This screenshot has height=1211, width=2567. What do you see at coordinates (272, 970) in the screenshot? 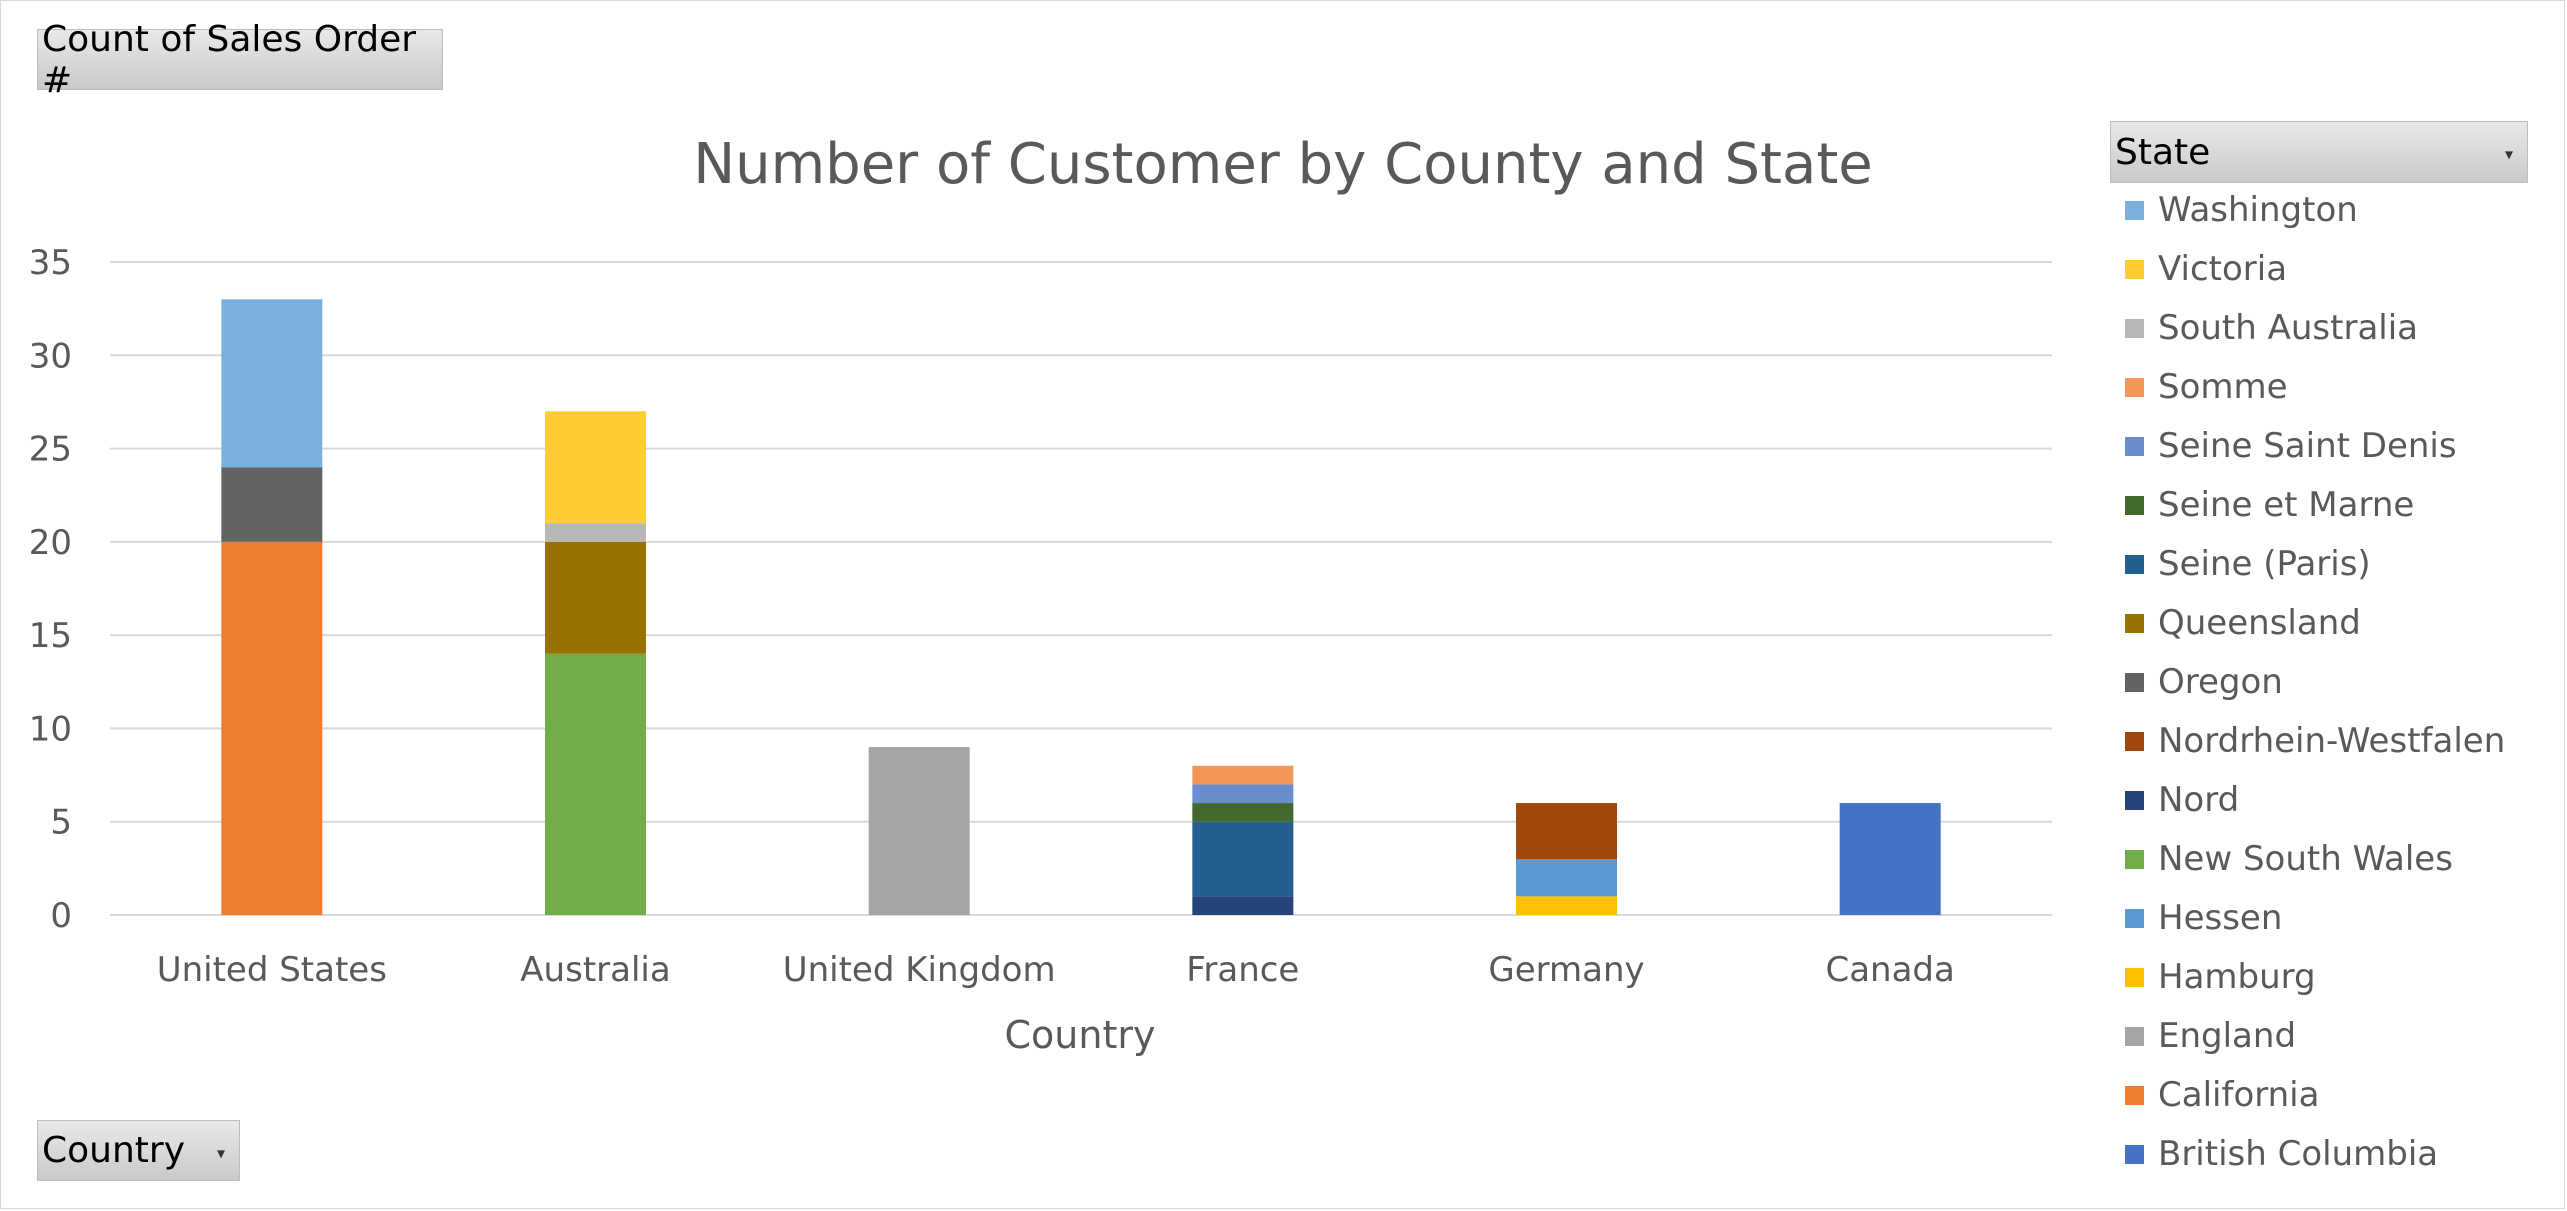
I see `x-tick-label: United States` at bounding box center [272, 970].